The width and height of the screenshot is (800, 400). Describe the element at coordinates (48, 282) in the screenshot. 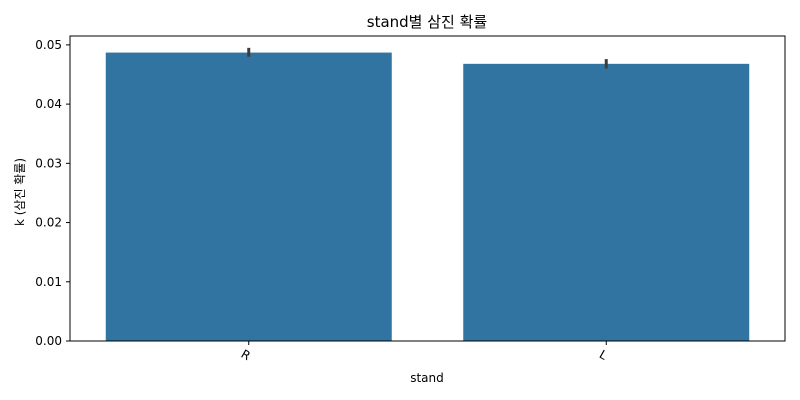

I see `y-tick-label: 0.01` at that location.